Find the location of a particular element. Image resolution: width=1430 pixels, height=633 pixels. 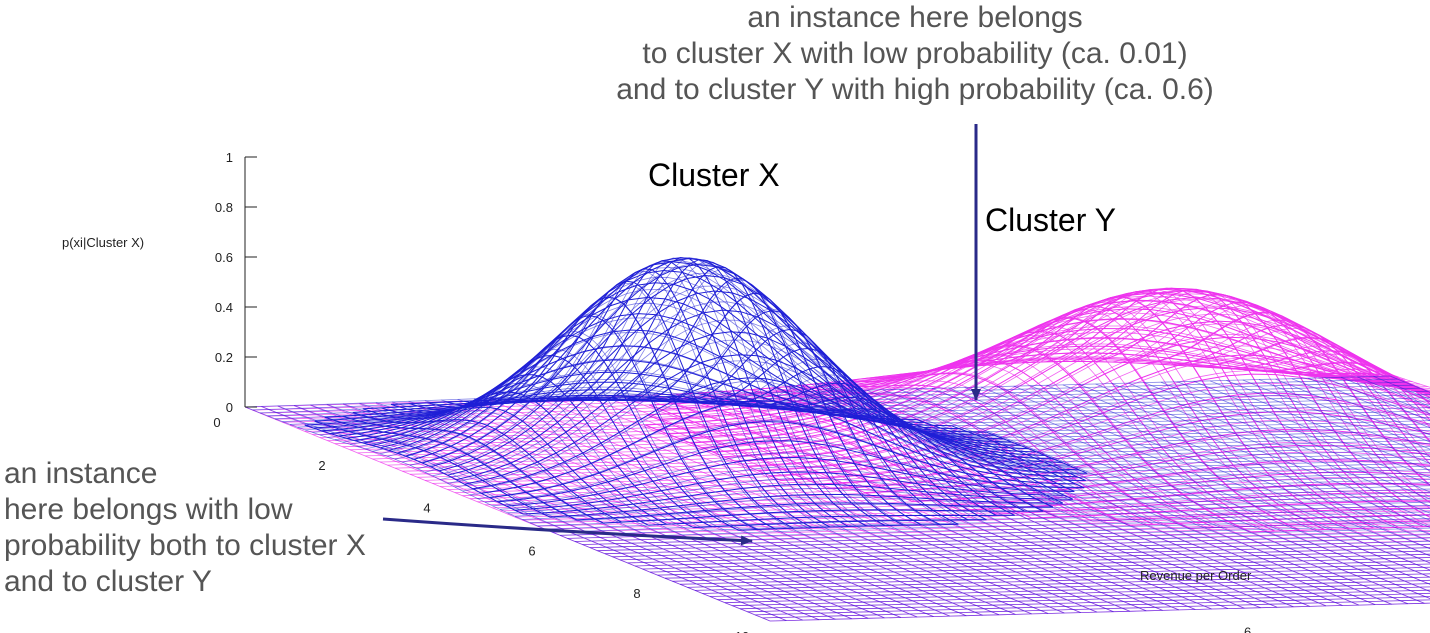

z-tick-label: 1 is located at coordinates (229, 157).